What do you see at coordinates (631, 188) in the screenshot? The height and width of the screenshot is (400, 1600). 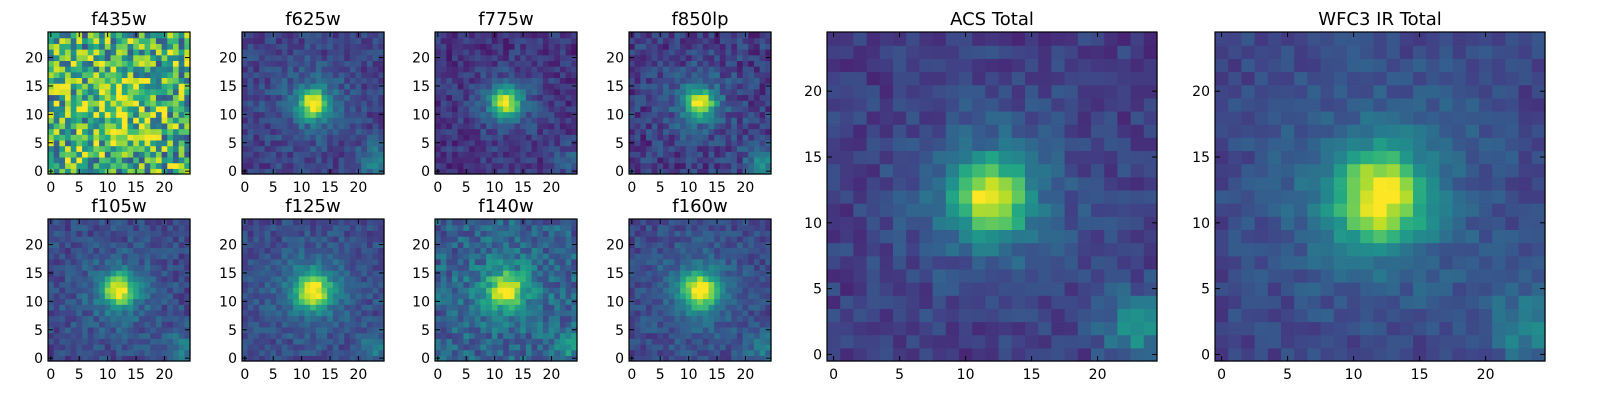 I see `x-tick-label: 0` at bounding box center [631, 188].